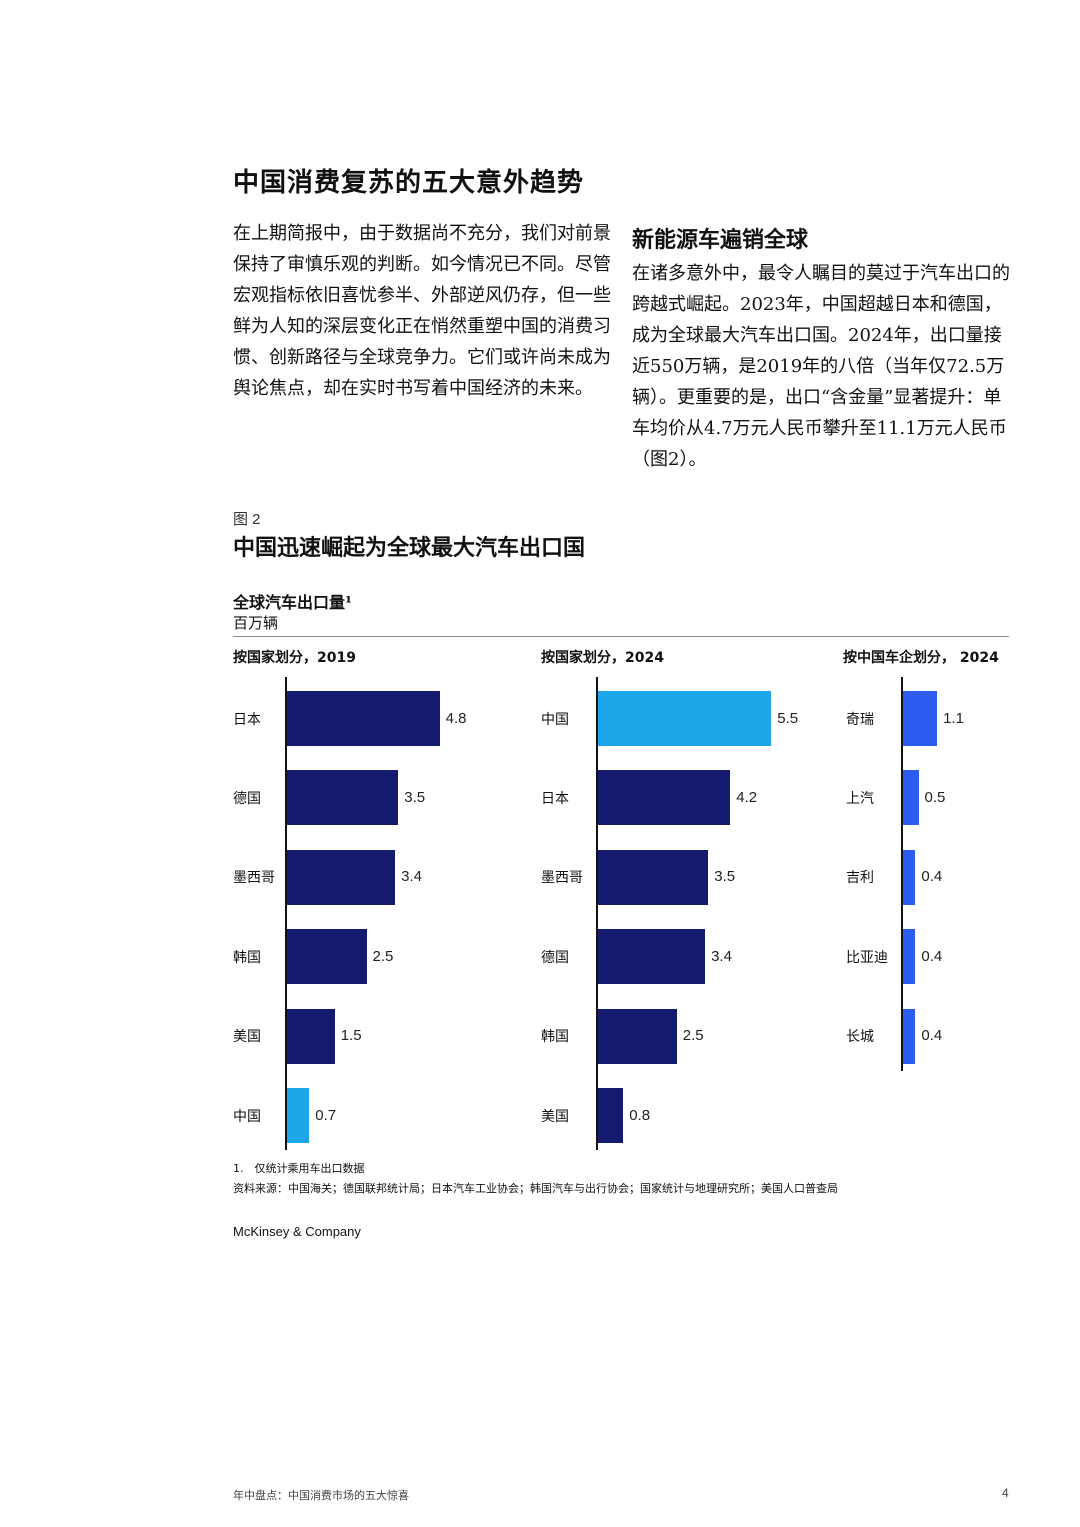 Image resolution: width=1080 pixels, height=1527 pixels. What do you see at coordinates (294, 658) in the screenshot?
I see `panel-title-2019: 按国家划分，2019` at bounding box center [294, 658].